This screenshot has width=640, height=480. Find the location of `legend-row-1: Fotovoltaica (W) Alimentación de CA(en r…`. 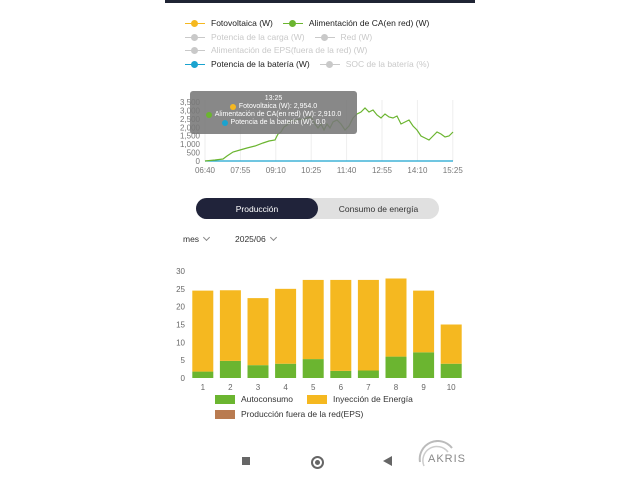

legend-row-1: Fotovoltaica (W) Alimentación de CA(en r… is located at coordinates (312, 23).